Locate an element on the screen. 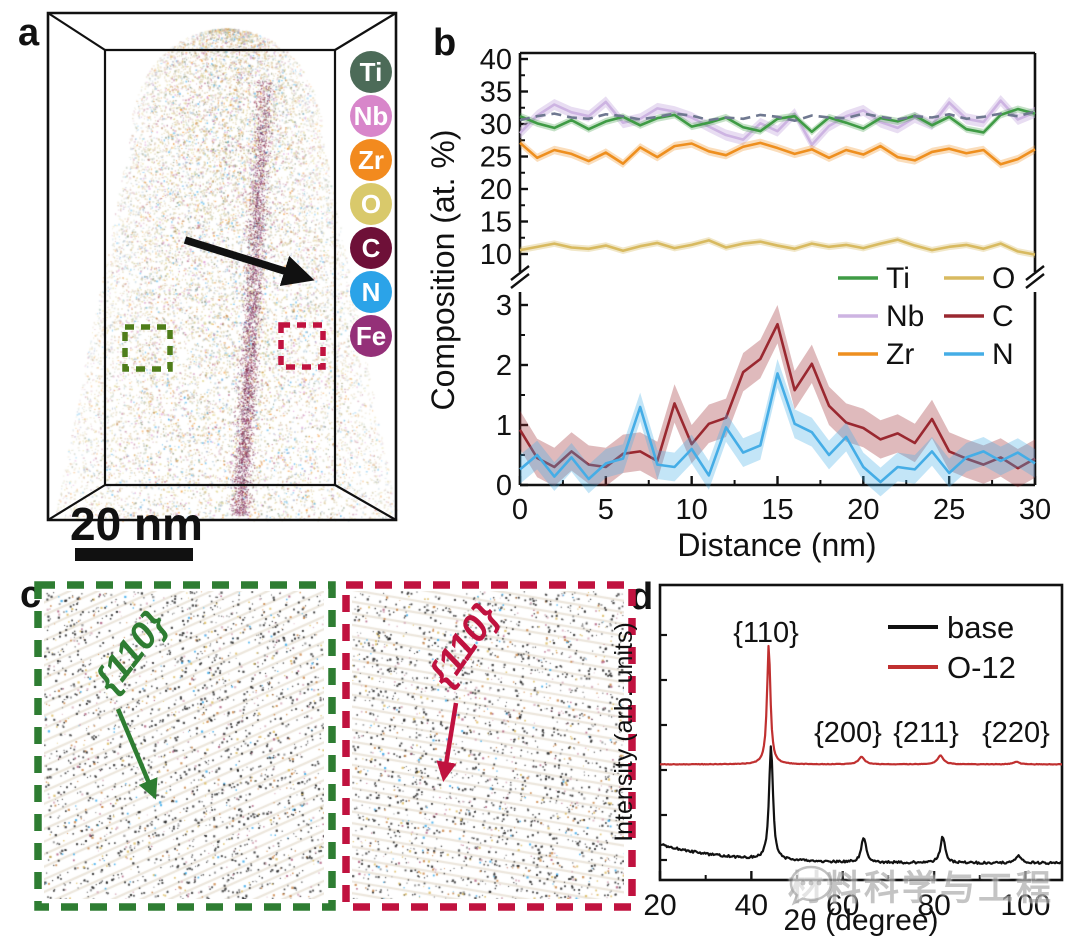 This screenshot has width=1080, height=937. b-band-Nb is located at coordinates (777, 123).